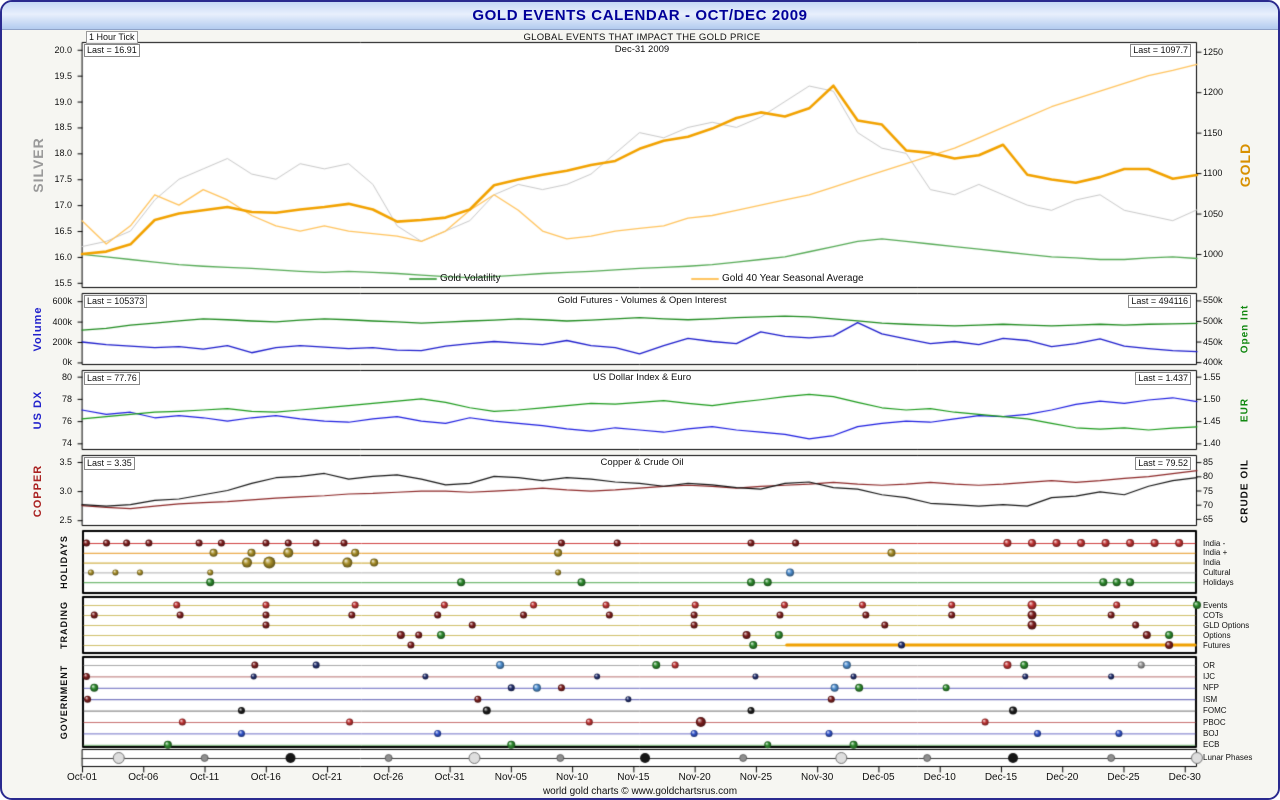  What do you see at coordinates (64, 702) in the screenshot?
I see `block-label-government: GOVERNMENT` at bounding box center [64, 702].